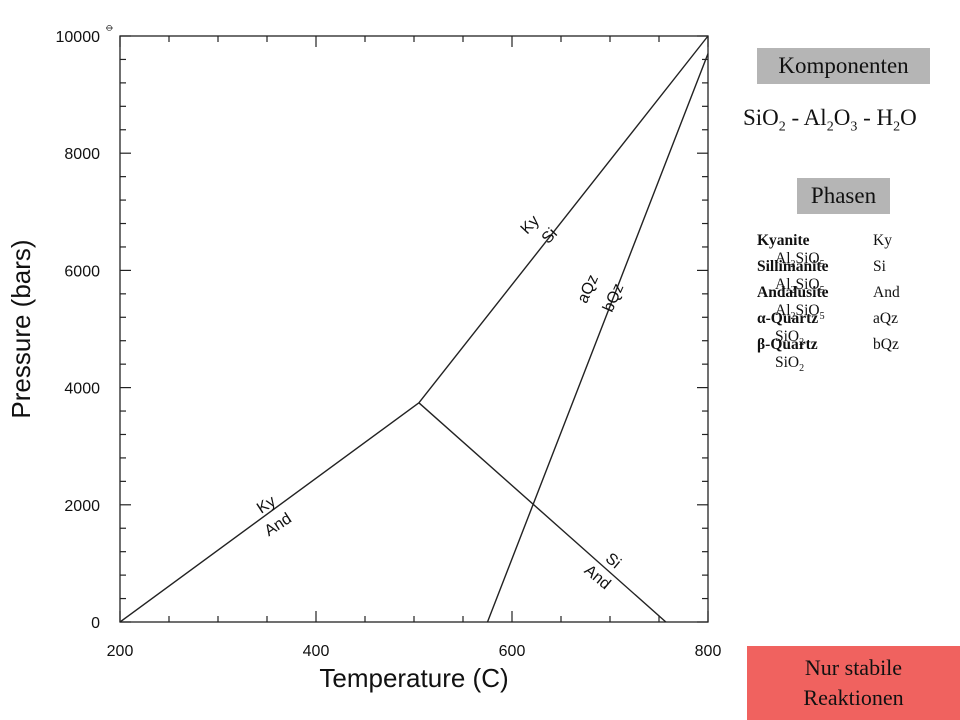 This screenshot has height=720, width=960. Describe the element at coordinates (266, 505) in the screenshot. I see `line-annotation: Ky` at that location.